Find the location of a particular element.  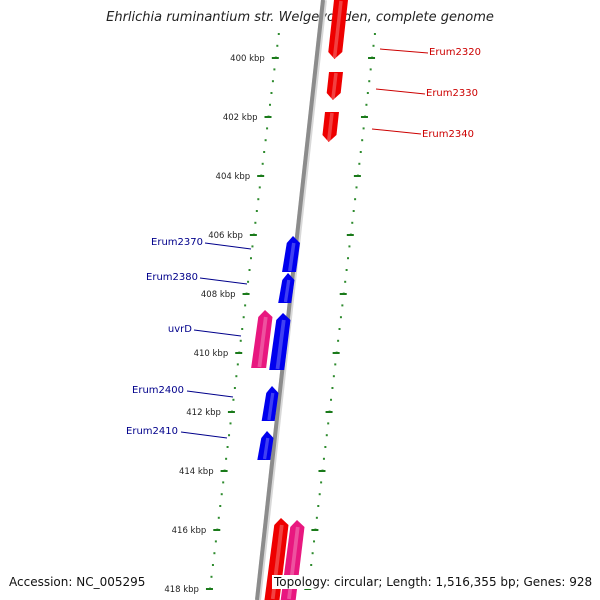

scale-label: 406 kbp is located at coordinates (225, 236).